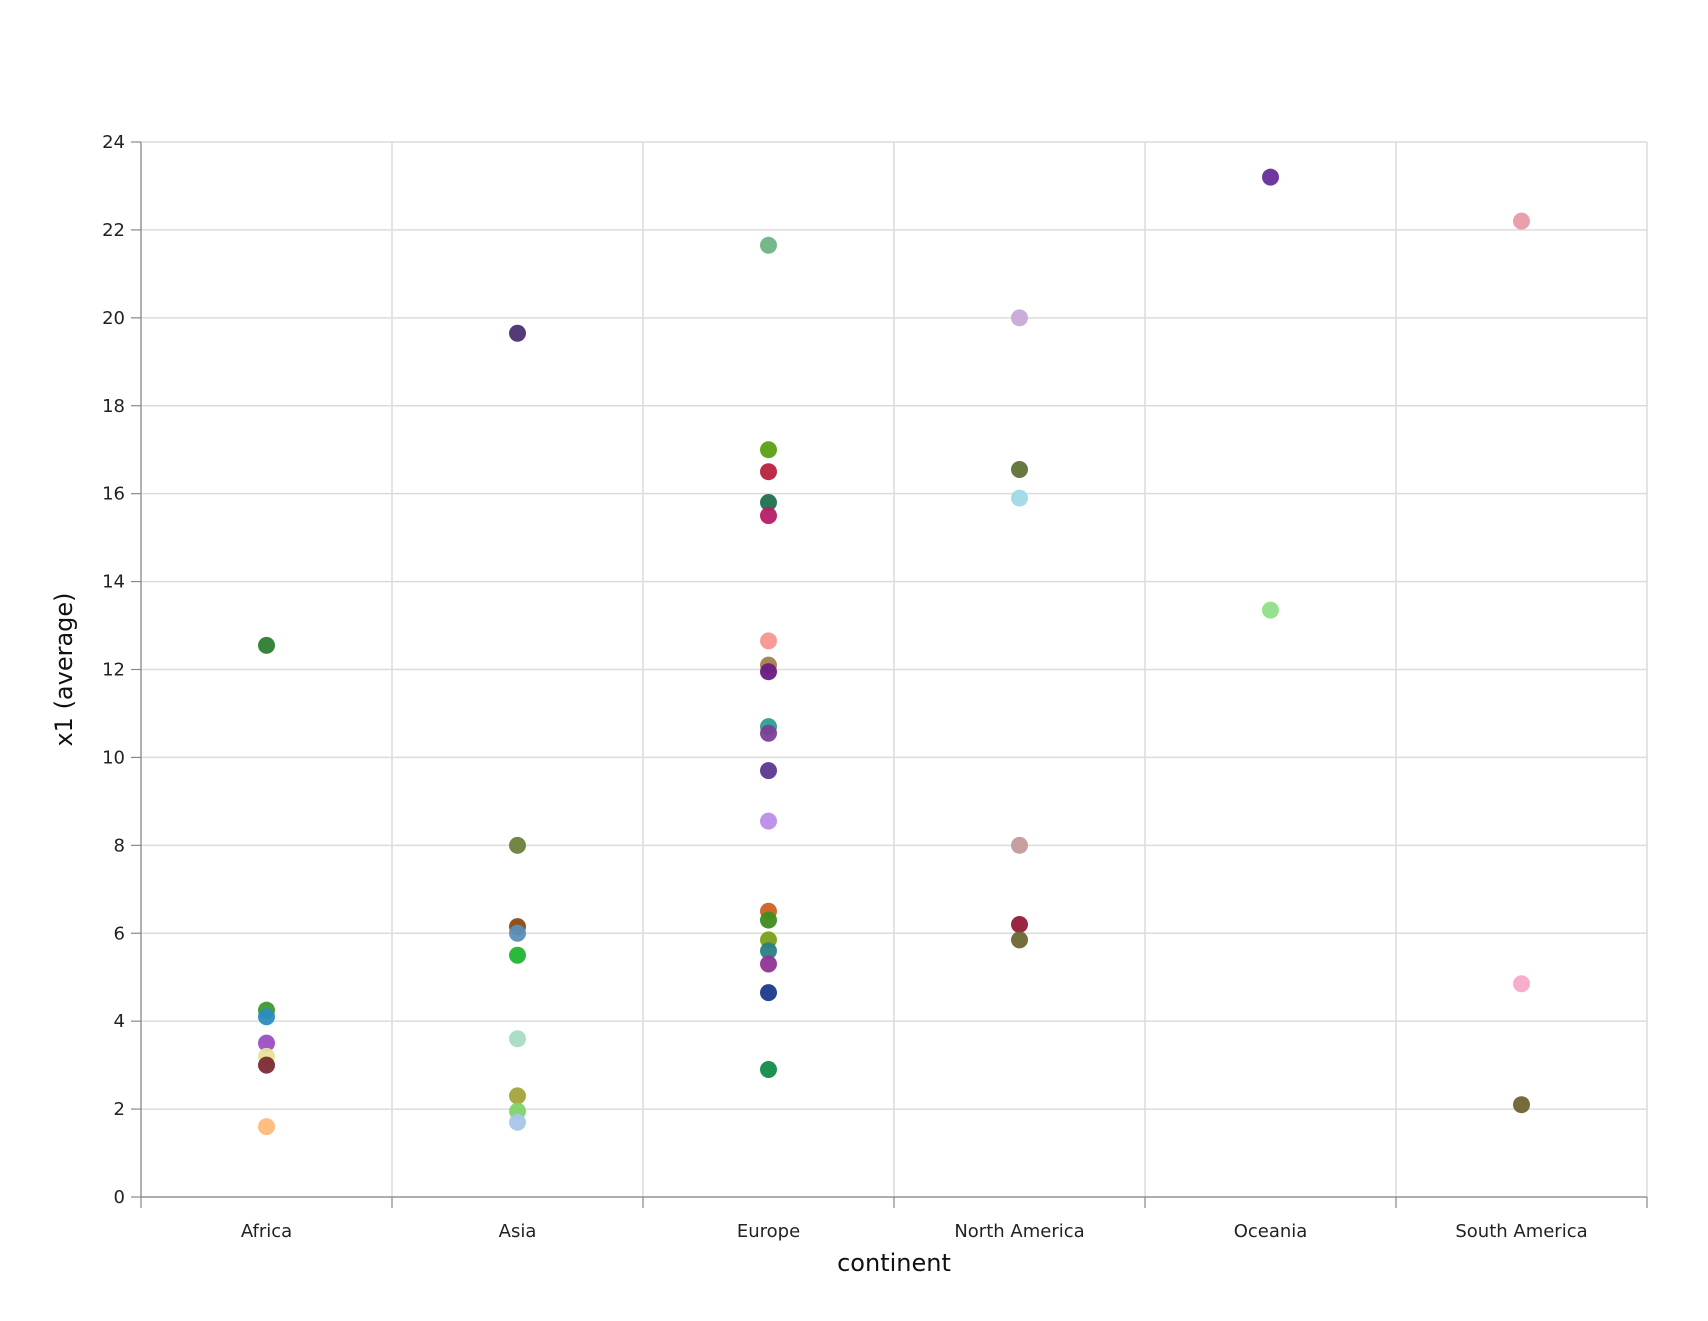 The image size is (1708, 1321). Describe the element at coordinates (119, 933) in the screenshot. I see `y-tick-label: 6` at that location.